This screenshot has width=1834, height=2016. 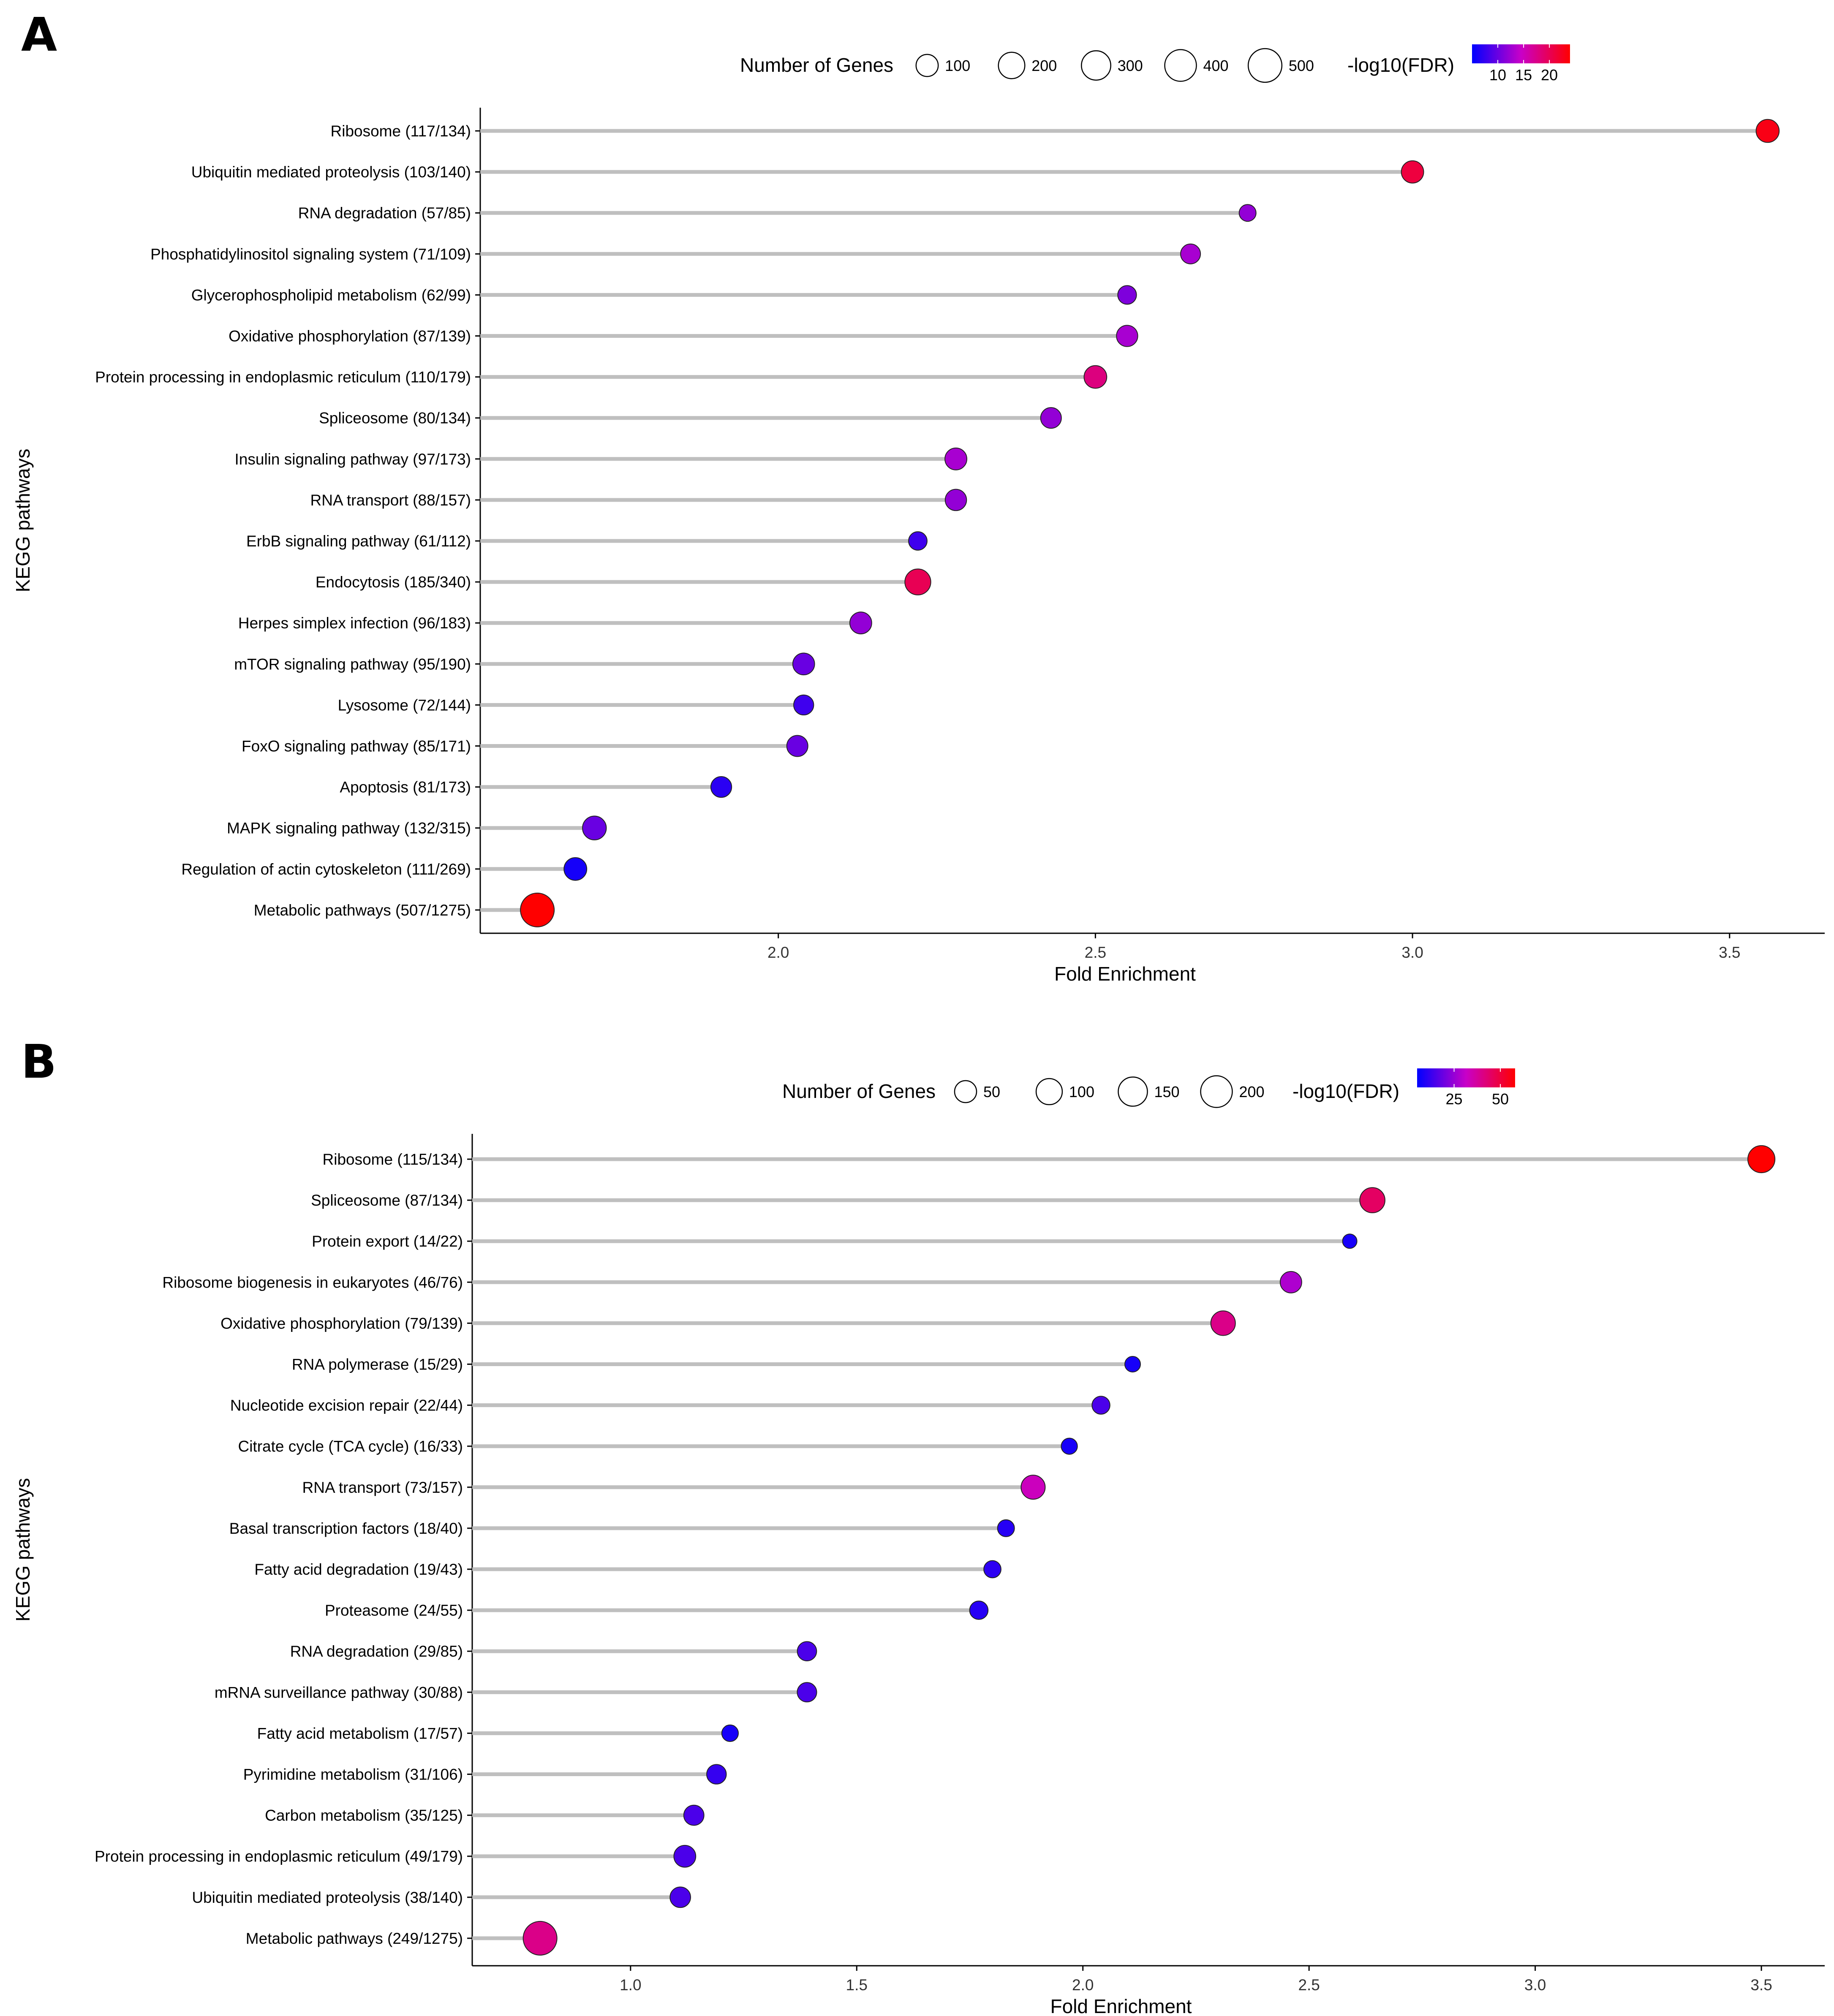 I want to click on y-tick-label: RNA degradation (29/85), so click(x=377, y=1651).